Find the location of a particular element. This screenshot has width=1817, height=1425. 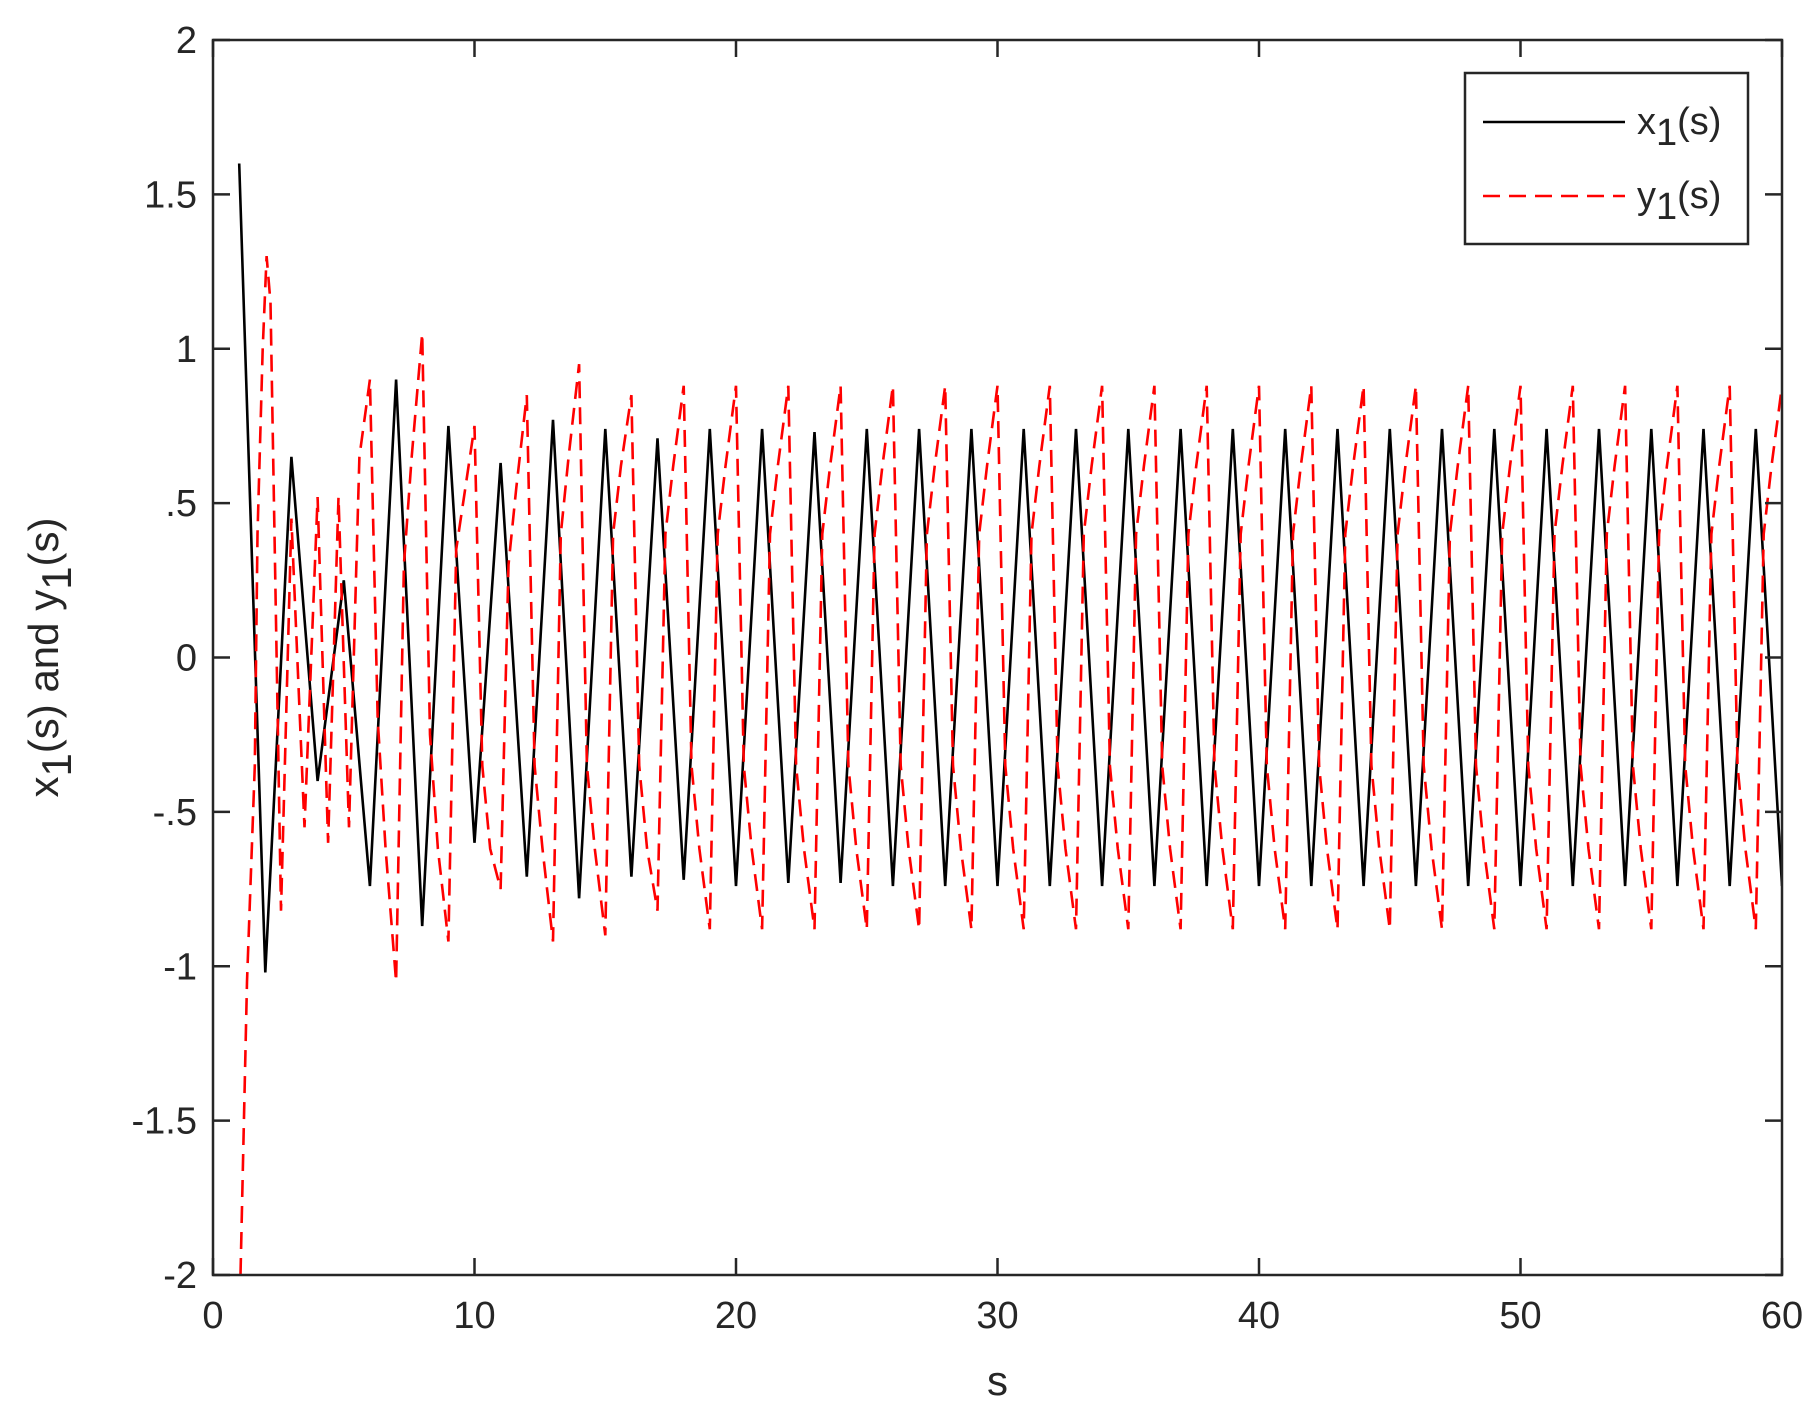

x-tick-label: 50 is located at coordinates (1520, 1316).